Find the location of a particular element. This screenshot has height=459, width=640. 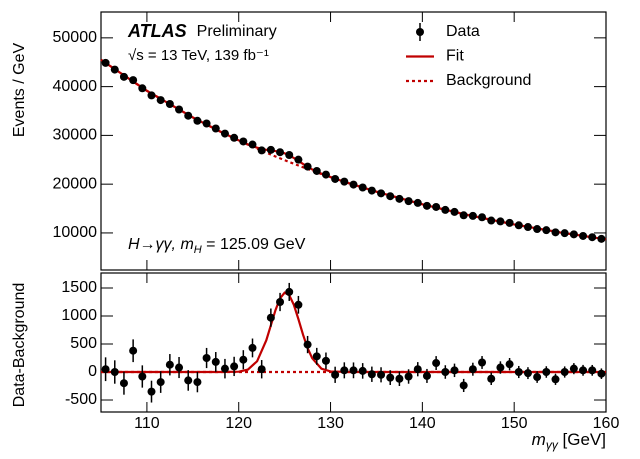

x-sub: γγ is located at coordinates (552, 445).